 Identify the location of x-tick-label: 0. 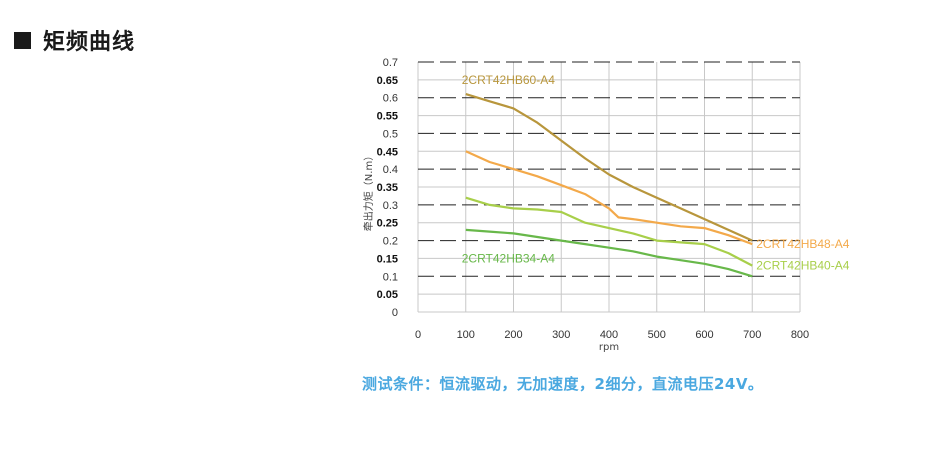
(418, 335).